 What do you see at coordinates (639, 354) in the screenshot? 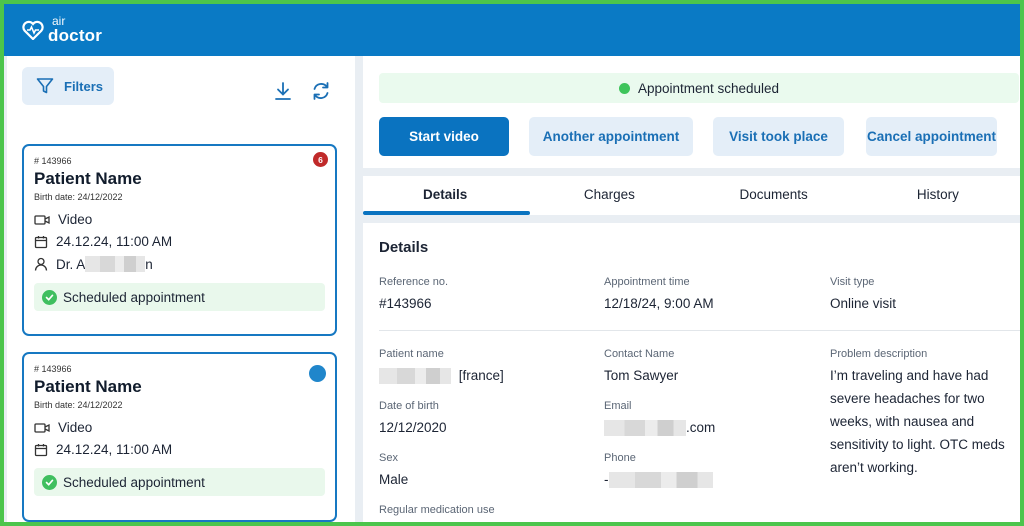
I see `contact-name-label: Contact Name` at bounding box center [639, 354].